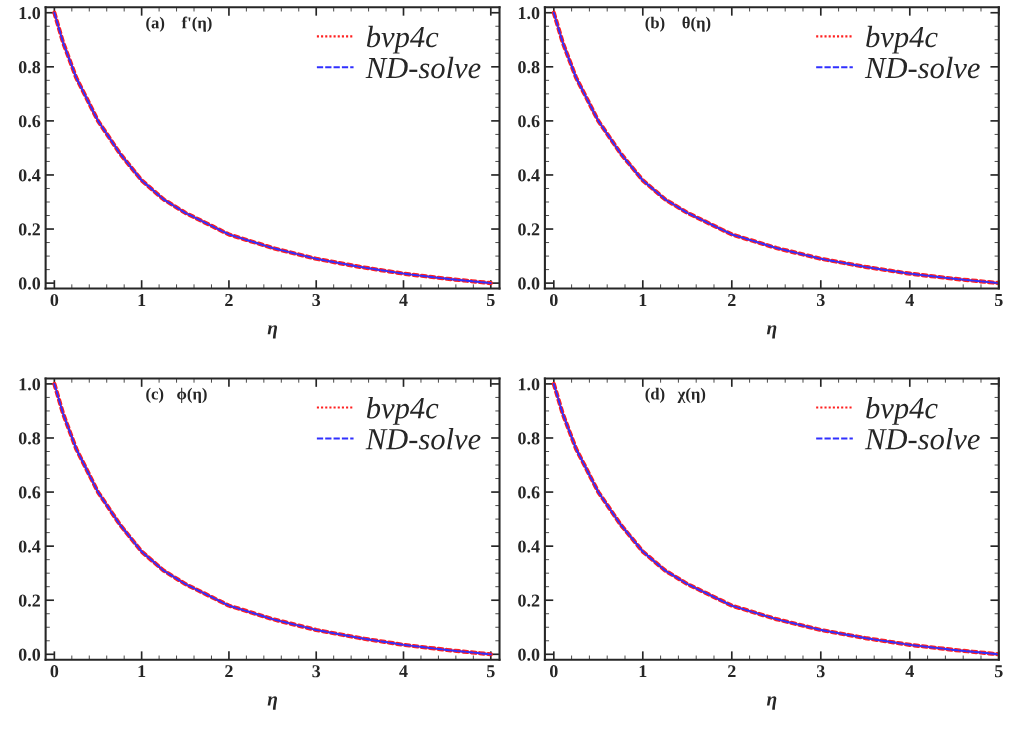  I want to click on annotation: (a) f'(η), so click(179, 24).